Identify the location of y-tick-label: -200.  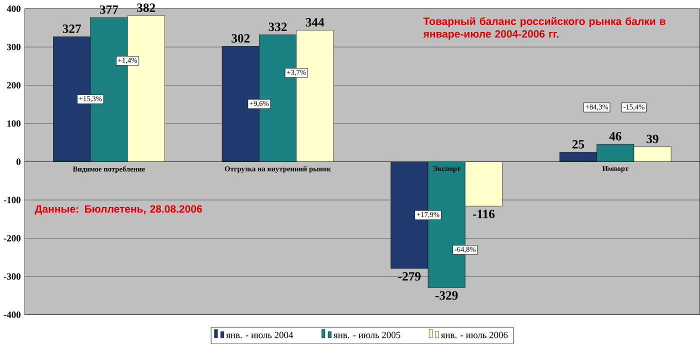
(12, 238).